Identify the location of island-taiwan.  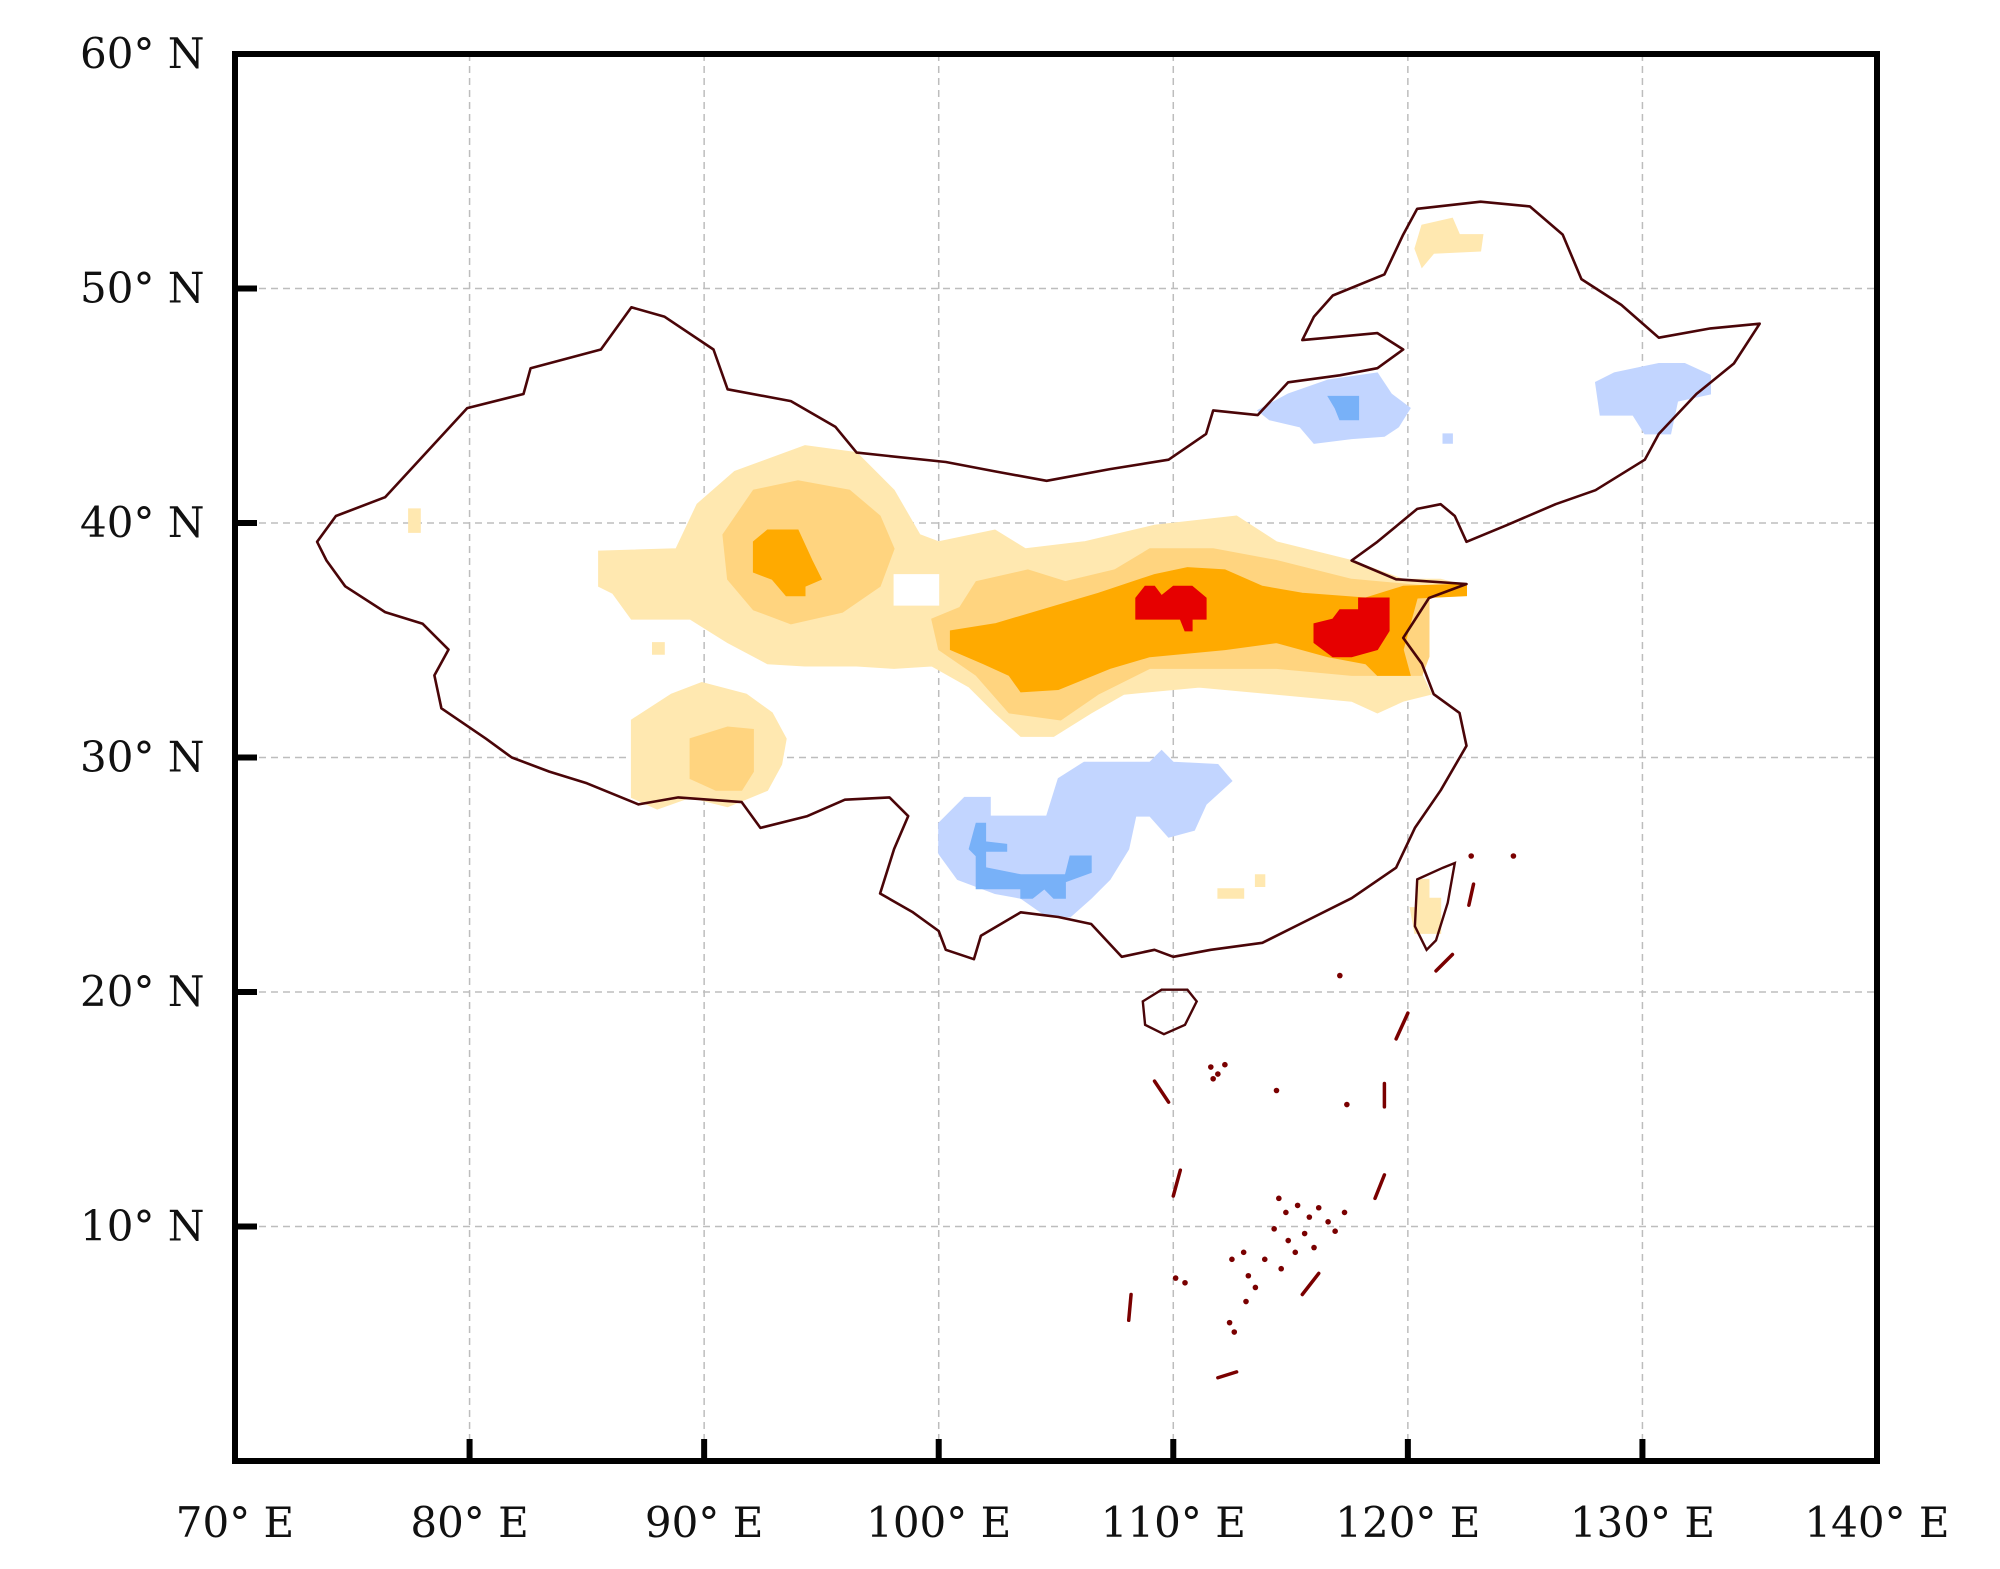
(1435, 906).